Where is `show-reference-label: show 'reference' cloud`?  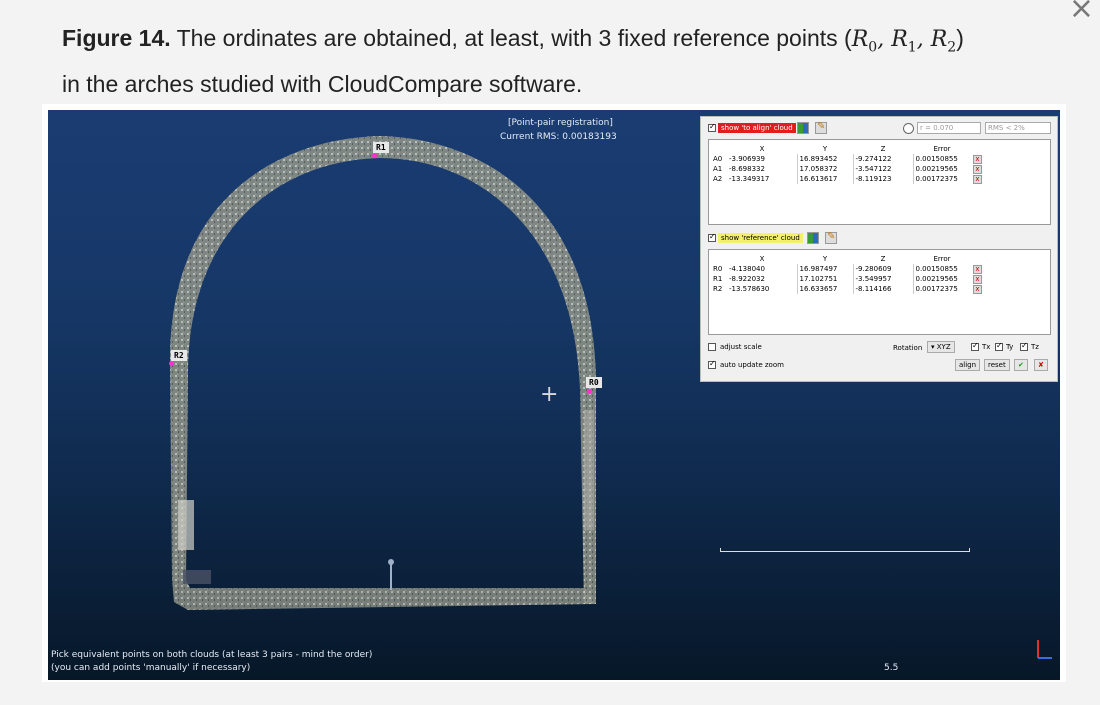 show-reference-label: show 'reference' cloud is located at coordinates (760, 238).